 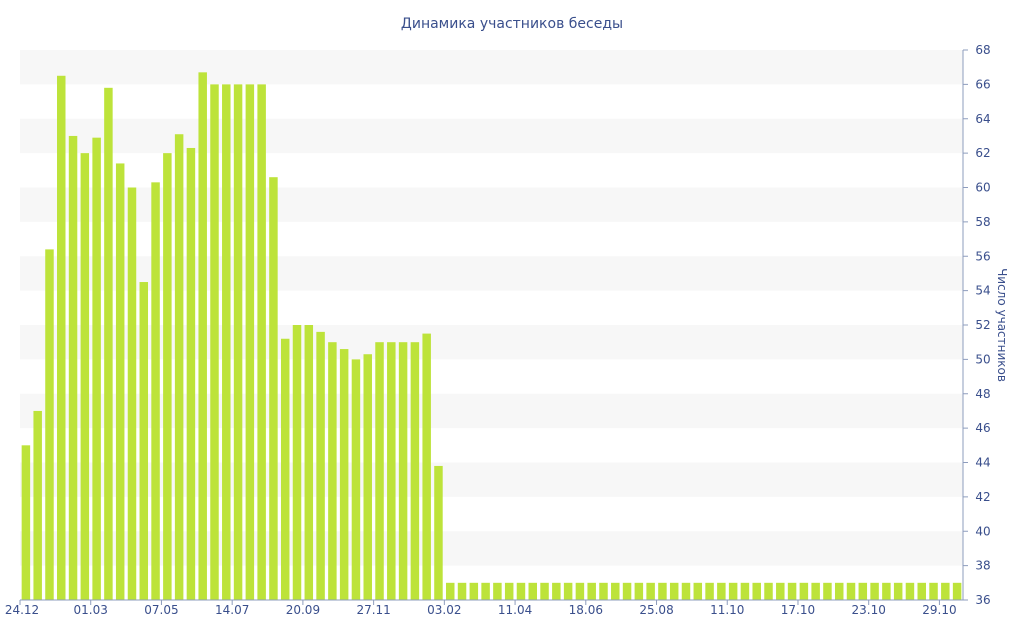 What do you see at coordinates (982, 497) in the screenshot?
I see `y-tick-label: 42` at bounding box center [982, 497].